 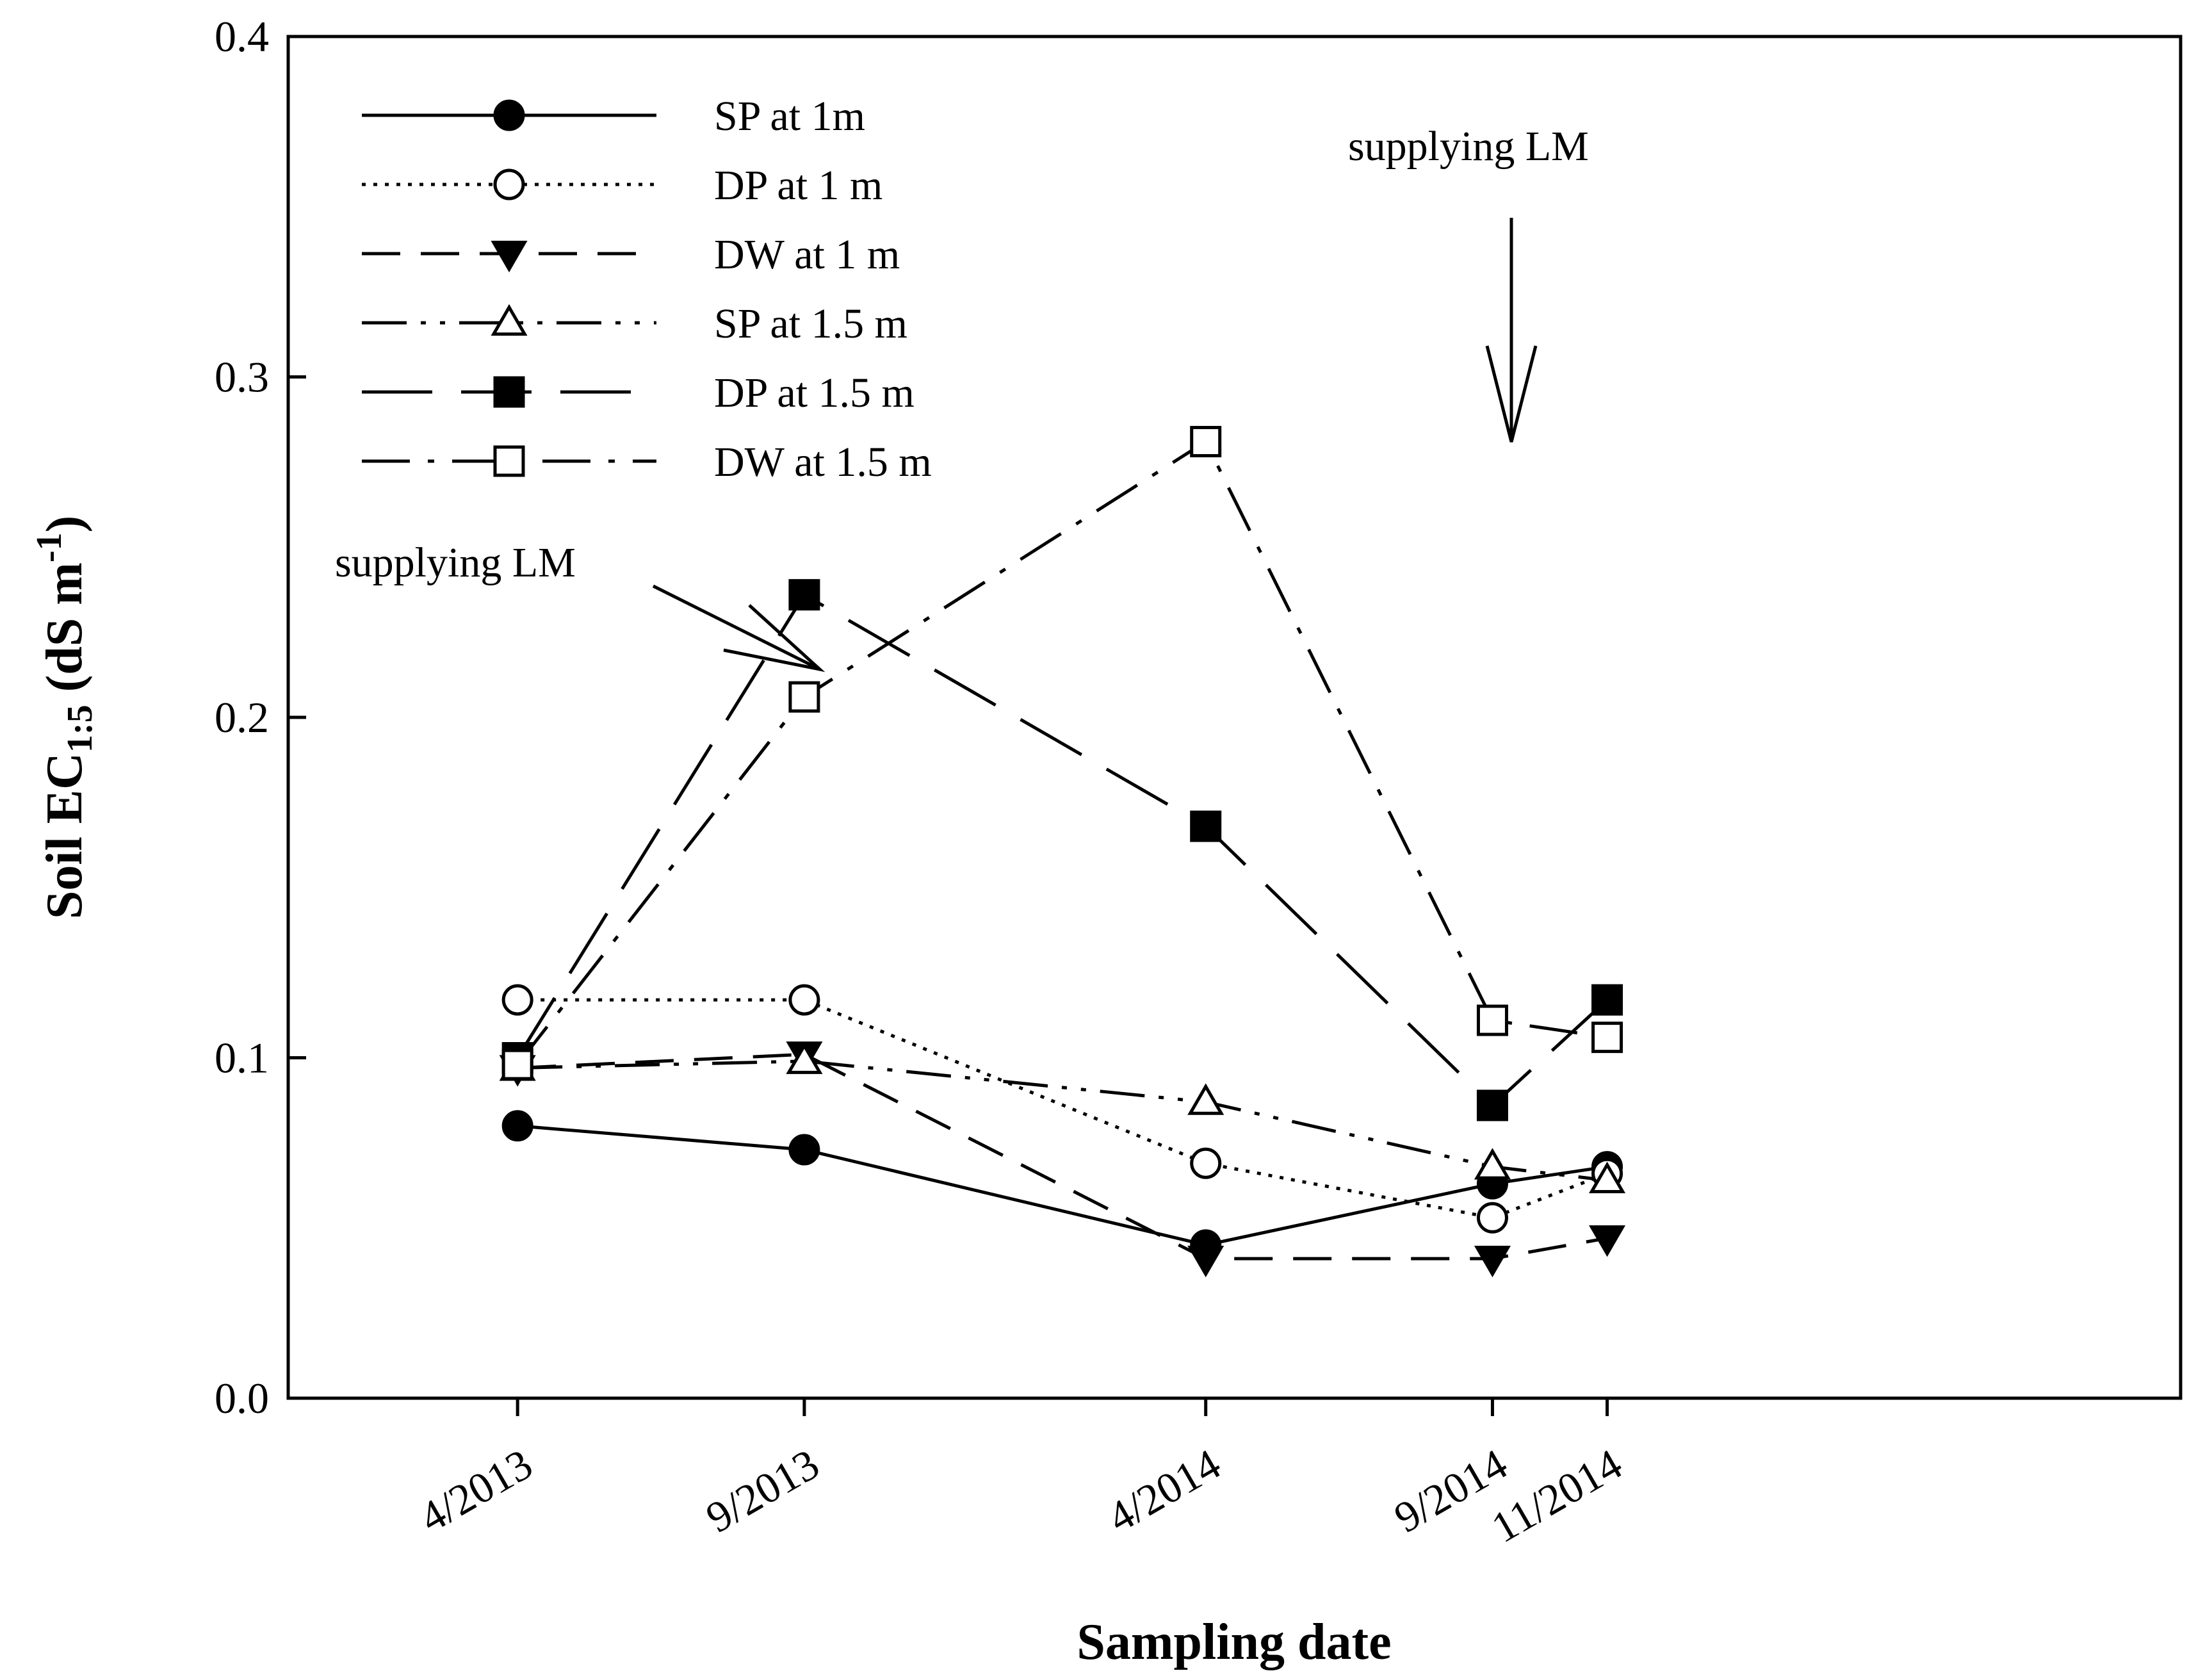 I want to click on y-axis: 0.0 0.1 0.2 0.3 0.4, so click(x=260, y=717).